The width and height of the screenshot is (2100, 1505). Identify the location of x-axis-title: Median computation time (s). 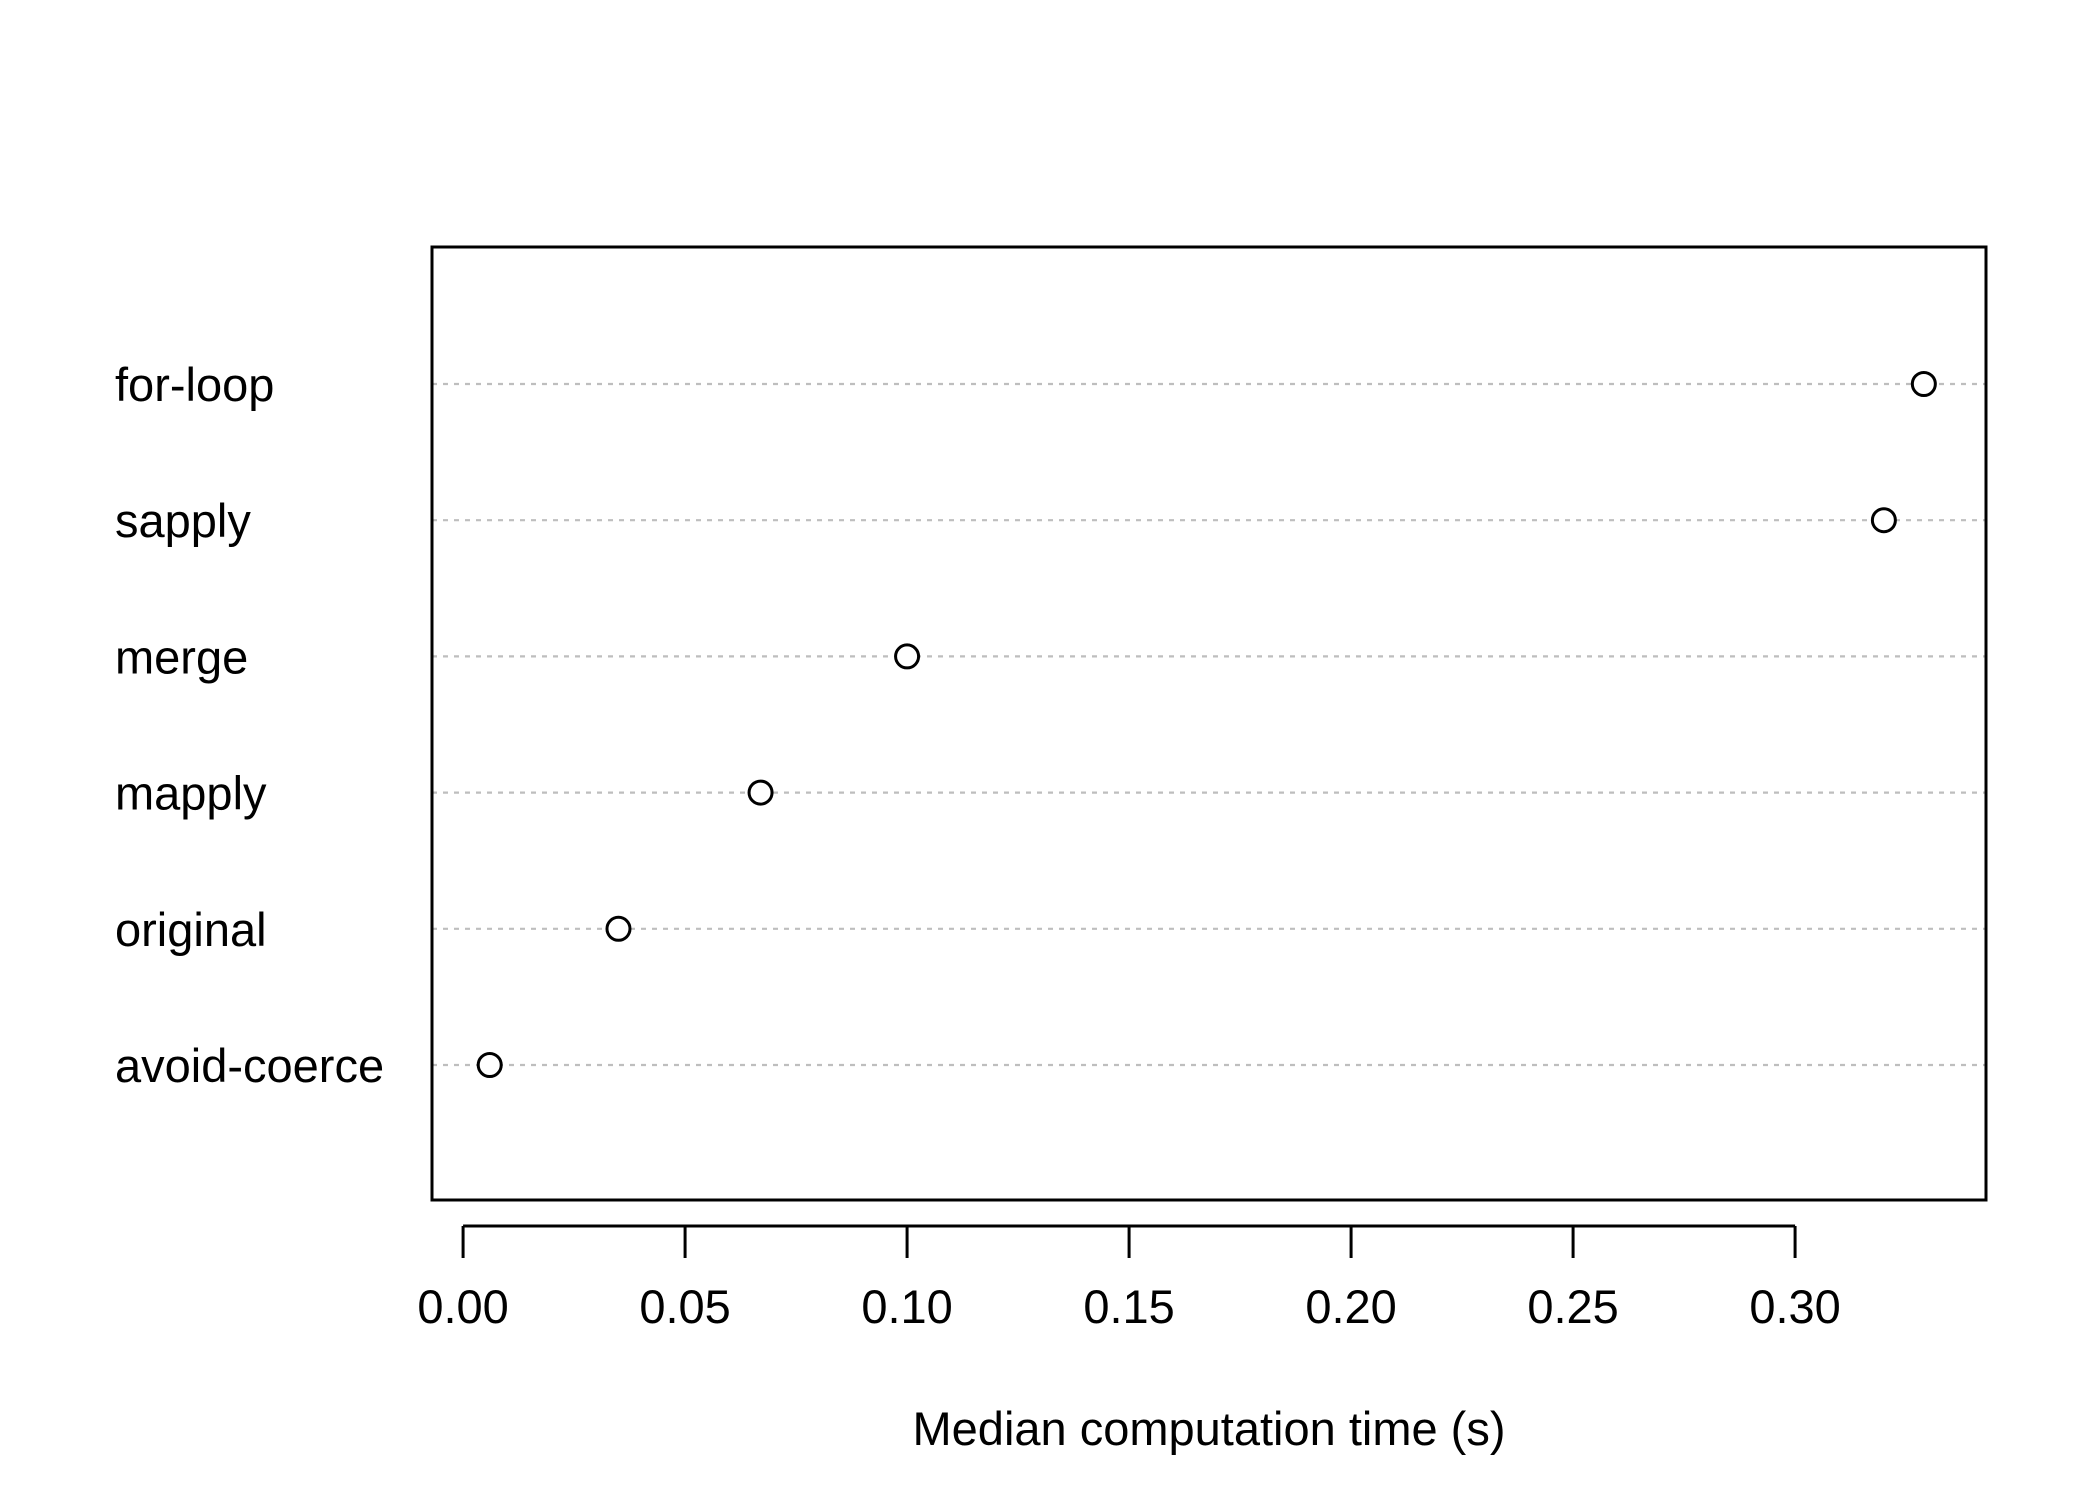
(1209, 1428).